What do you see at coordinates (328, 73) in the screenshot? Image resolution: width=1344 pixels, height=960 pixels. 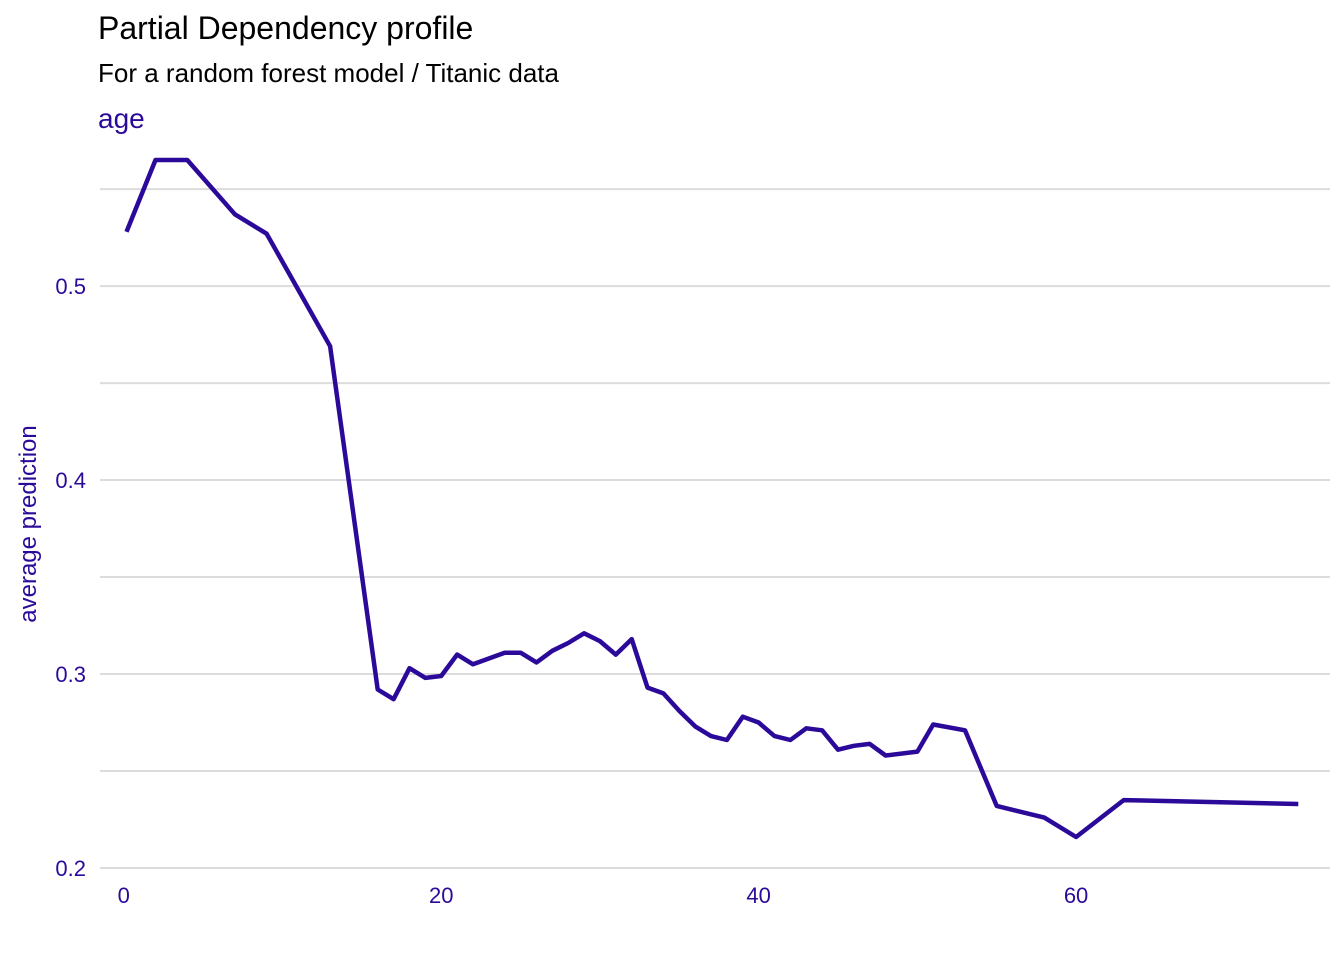 I see `chart-subtitle: For a random forest model / Titanic data` at bounding box center [328, 73].